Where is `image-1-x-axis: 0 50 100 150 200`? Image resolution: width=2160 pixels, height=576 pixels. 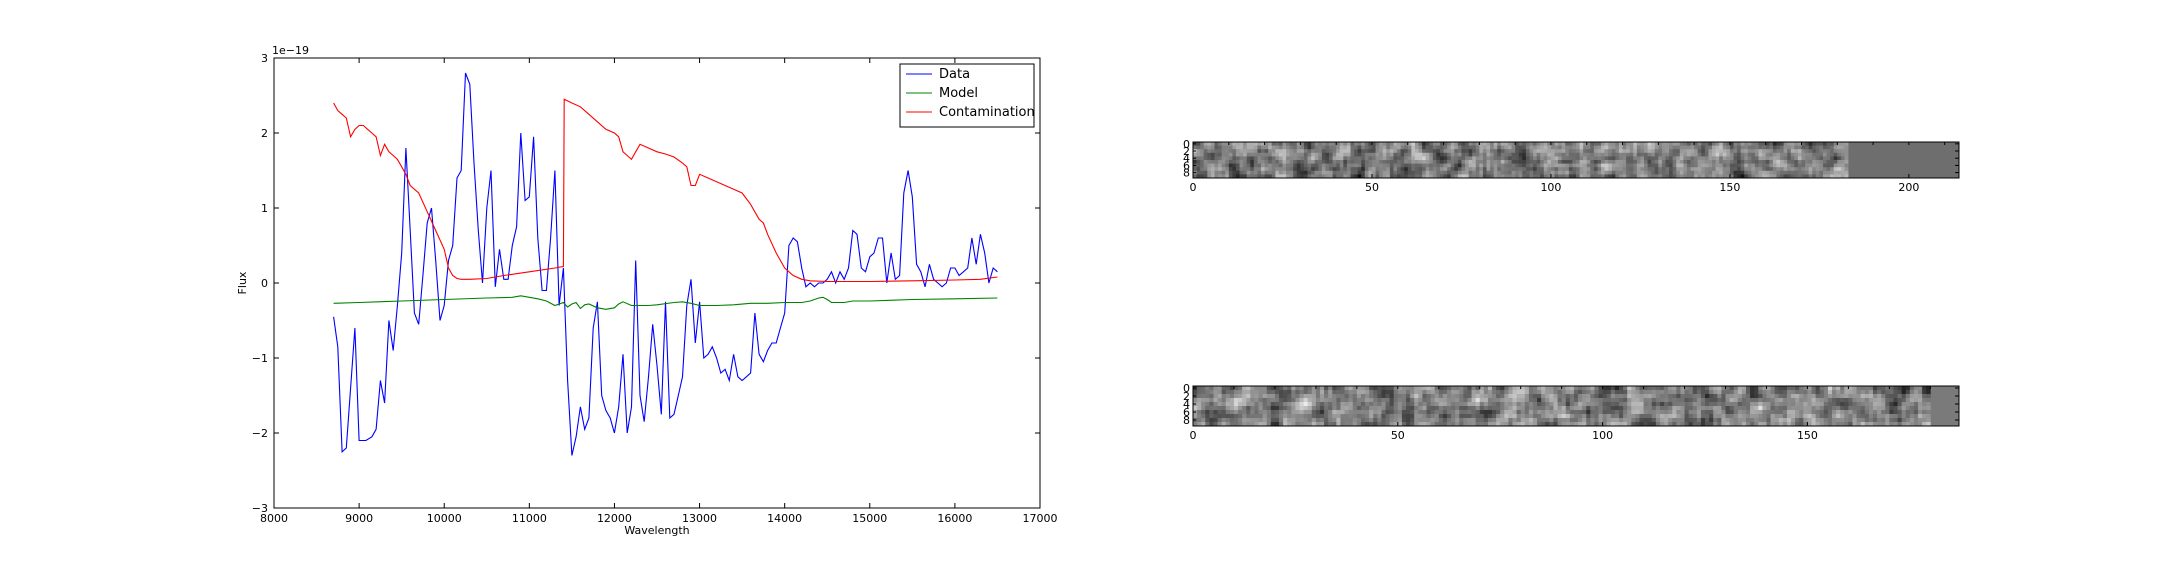 image-1-x-axis: 0 50 100 150 200 is located at coordinates (1568, 168).